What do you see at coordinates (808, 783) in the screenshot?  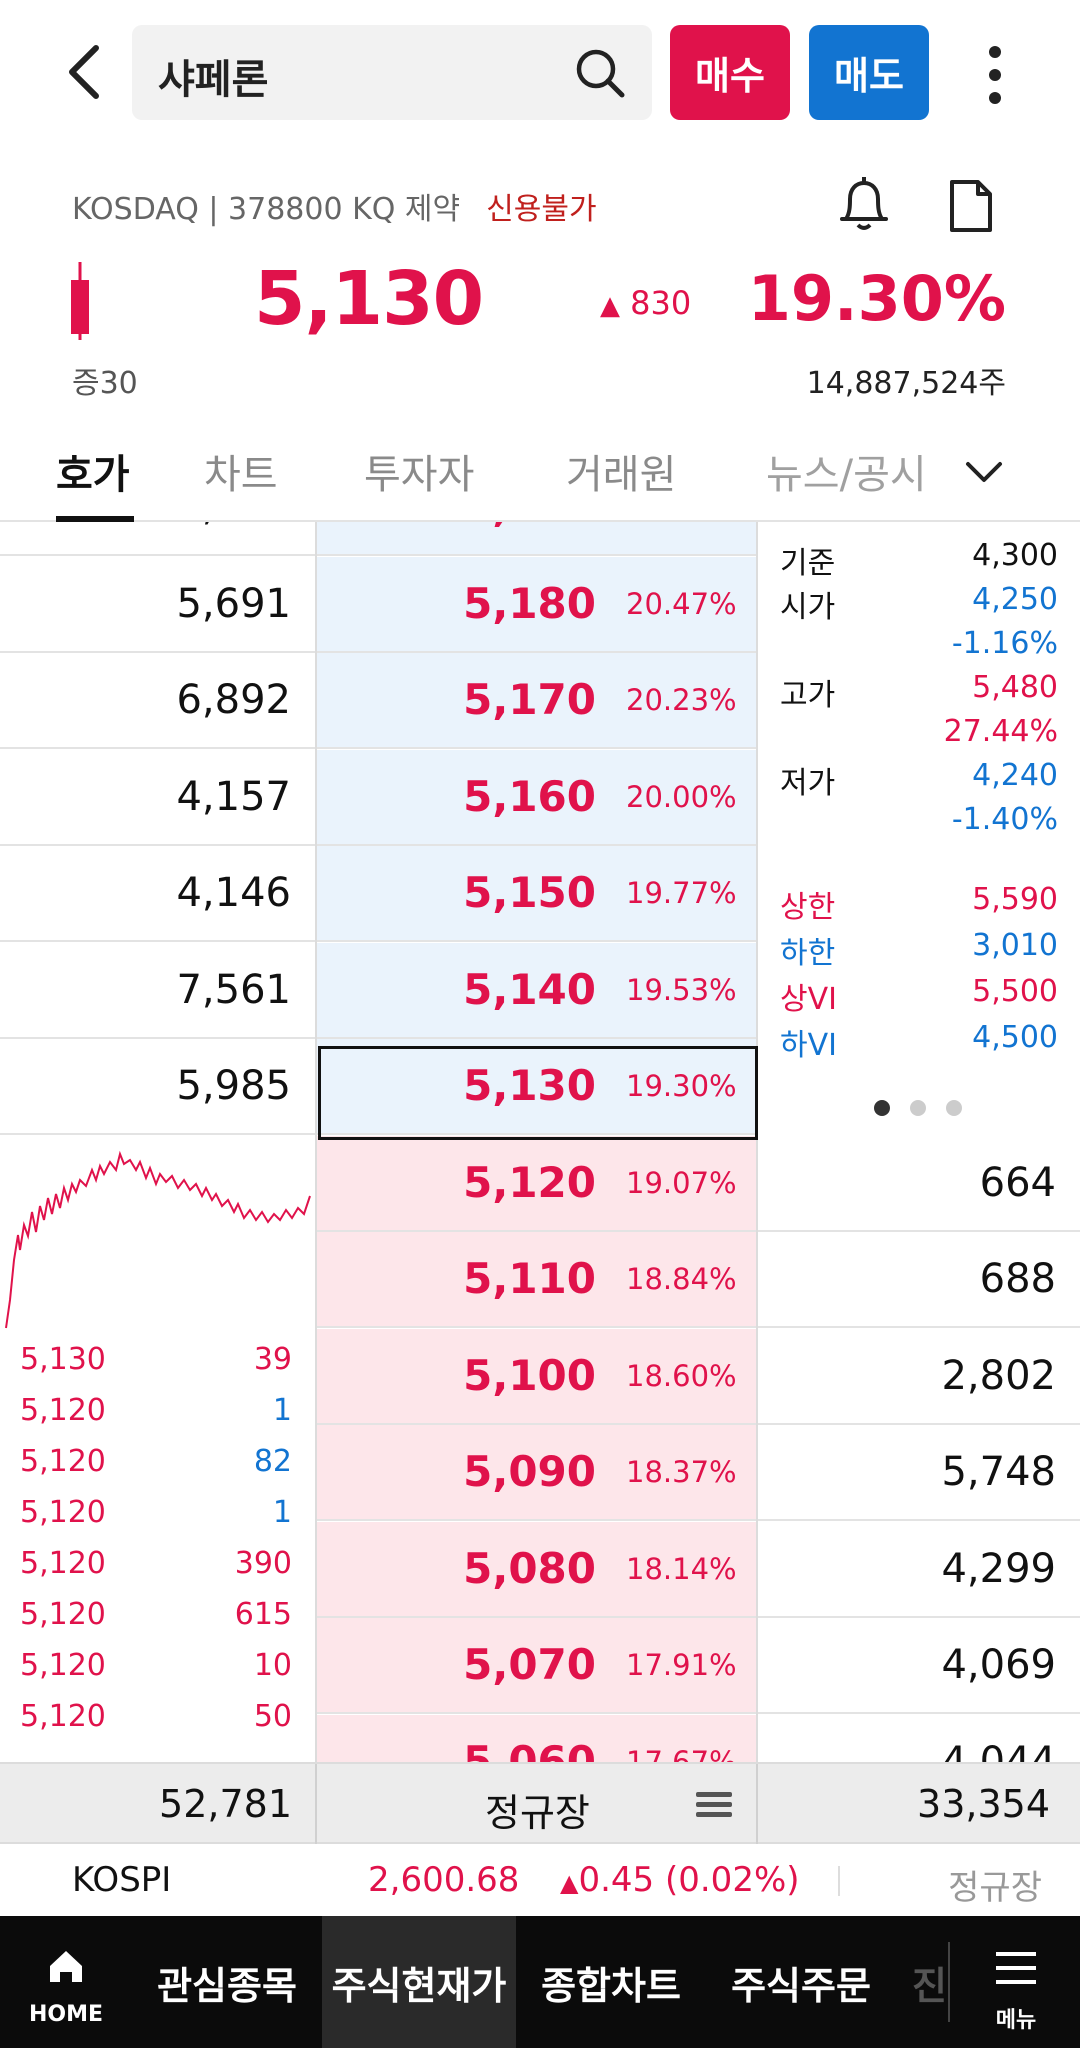 I see `low-label: 저가` at bounding box center [808, 783].